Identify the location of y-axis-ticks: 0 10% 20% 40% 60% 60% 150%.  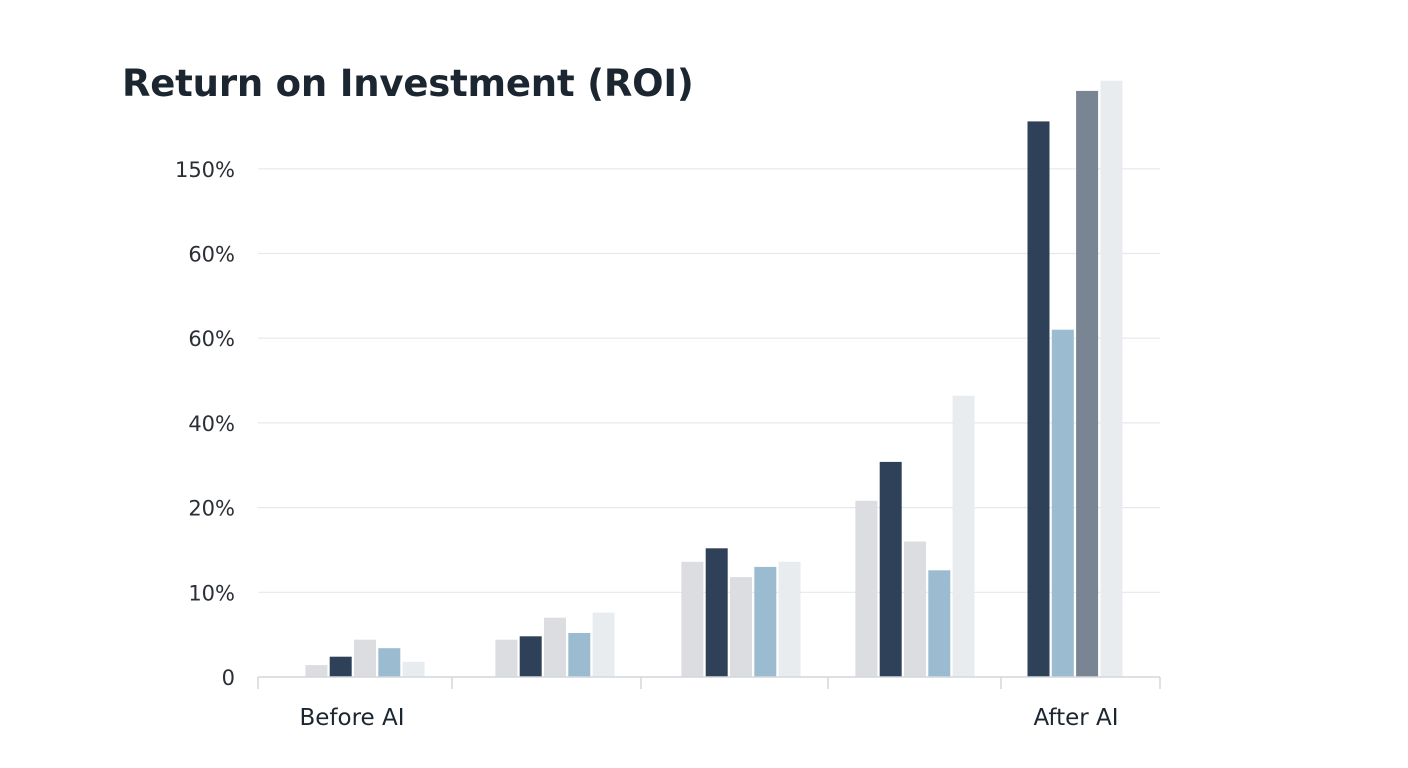
(205, 424).